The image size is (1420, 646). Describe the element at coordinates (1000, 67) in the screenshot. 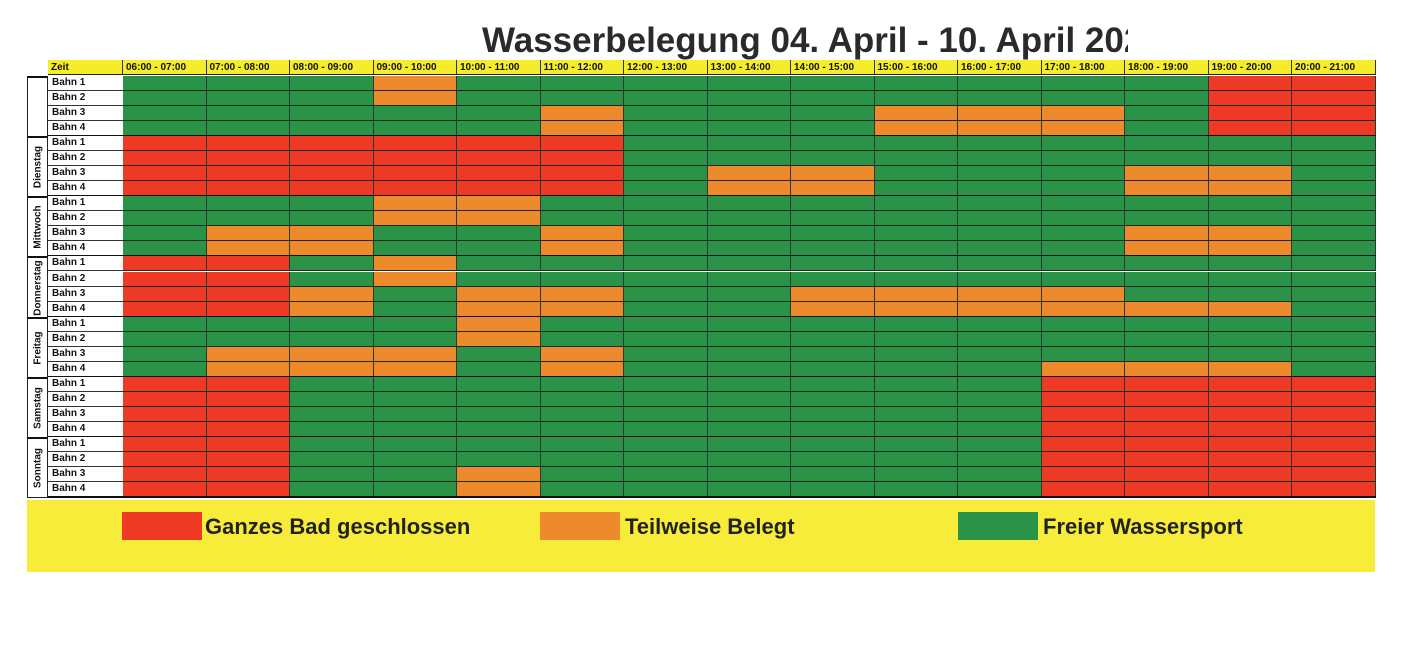

I see `time-slot-header: 16:00 - 17:00` at that location.